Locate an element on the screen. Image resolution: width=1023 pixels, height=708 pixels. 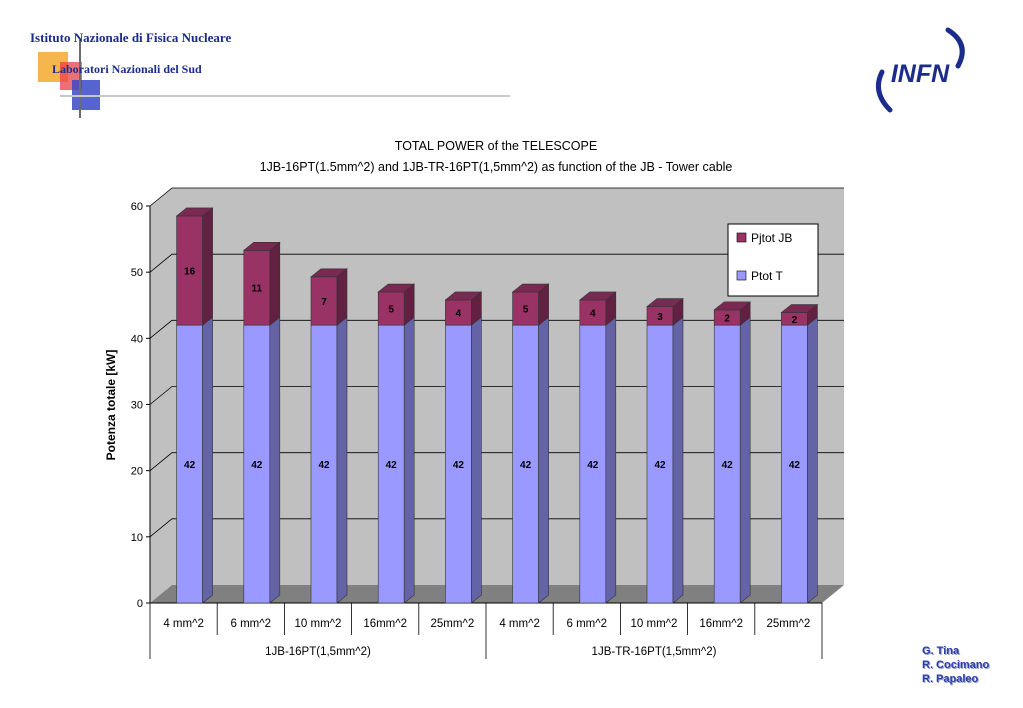
data-label: 3 is located at coordinates (660, 317).